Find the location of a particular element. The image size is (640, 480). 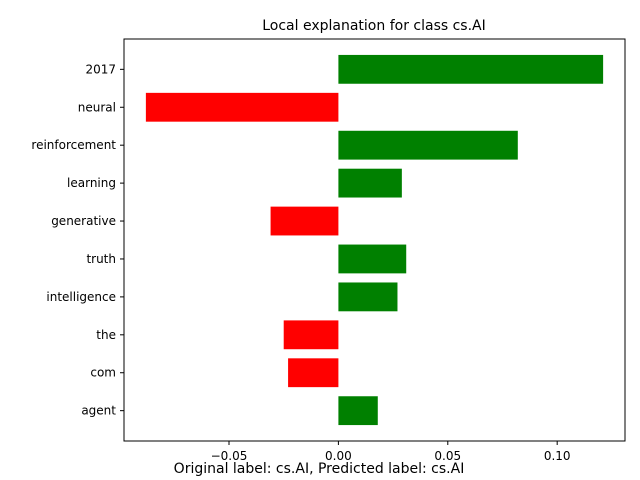

y-tick-label-truth: truth is located at coordinates (101, 259).